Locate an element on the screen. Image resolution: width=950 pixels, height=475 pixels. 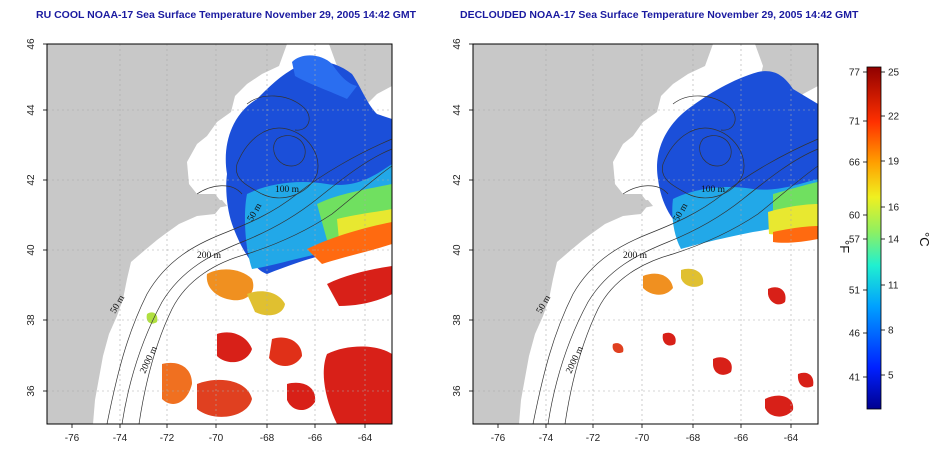
right-x-tick-label: -74 is located at coordinates (546, 438).